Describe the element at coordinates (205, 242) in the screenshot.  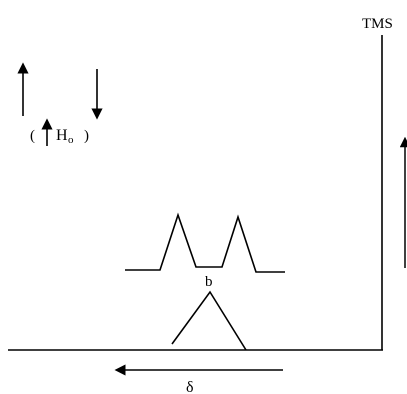
I see `doublet-signal` at that location.